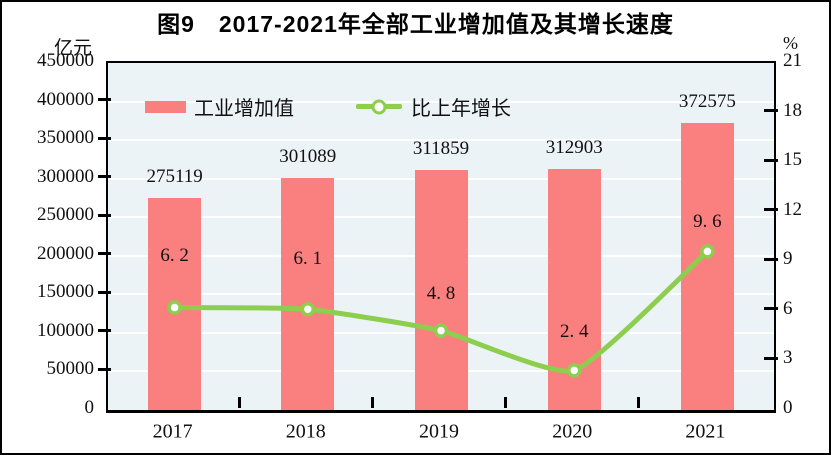 Image resolution: width=831 pixels, height=455 pixels. I want to click on bar-value-label-2020: 312903, so click(574, 147).